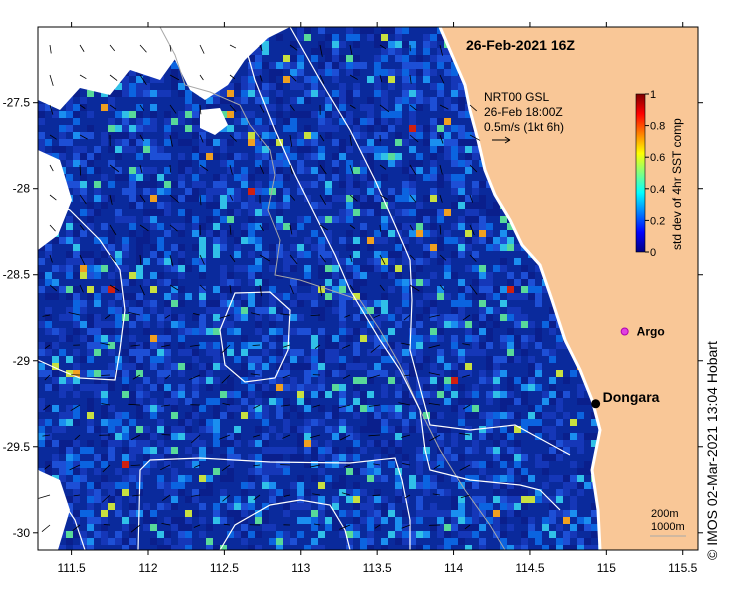 This screenshot has width=739, height=592. I want to click on current-legend-line2: 26-Feb 18:00Z, so click(523, 112).